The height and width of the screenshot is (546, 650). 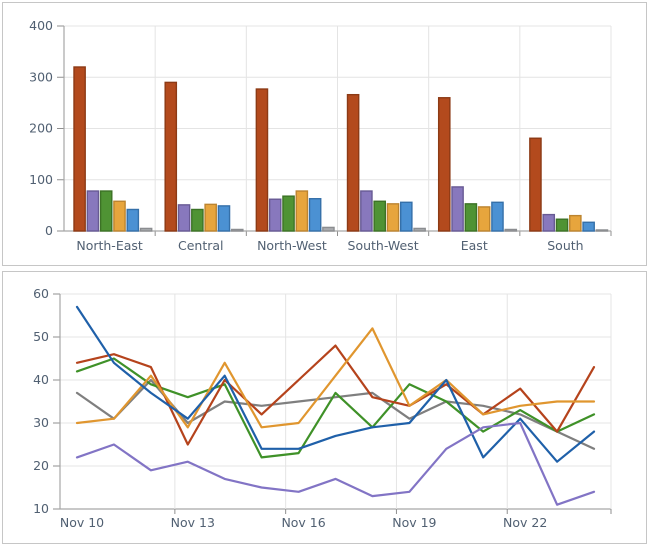 I want to click on bar-Central-rust, so click(x=171, y=156).